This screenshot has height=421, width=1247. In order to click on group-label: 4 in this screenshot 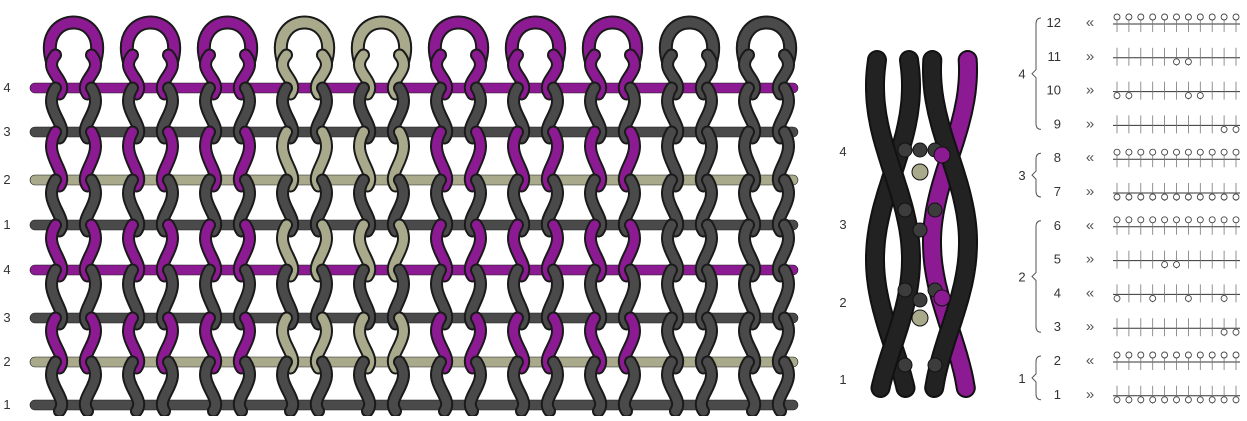, I will do `click(1021, 74)`.